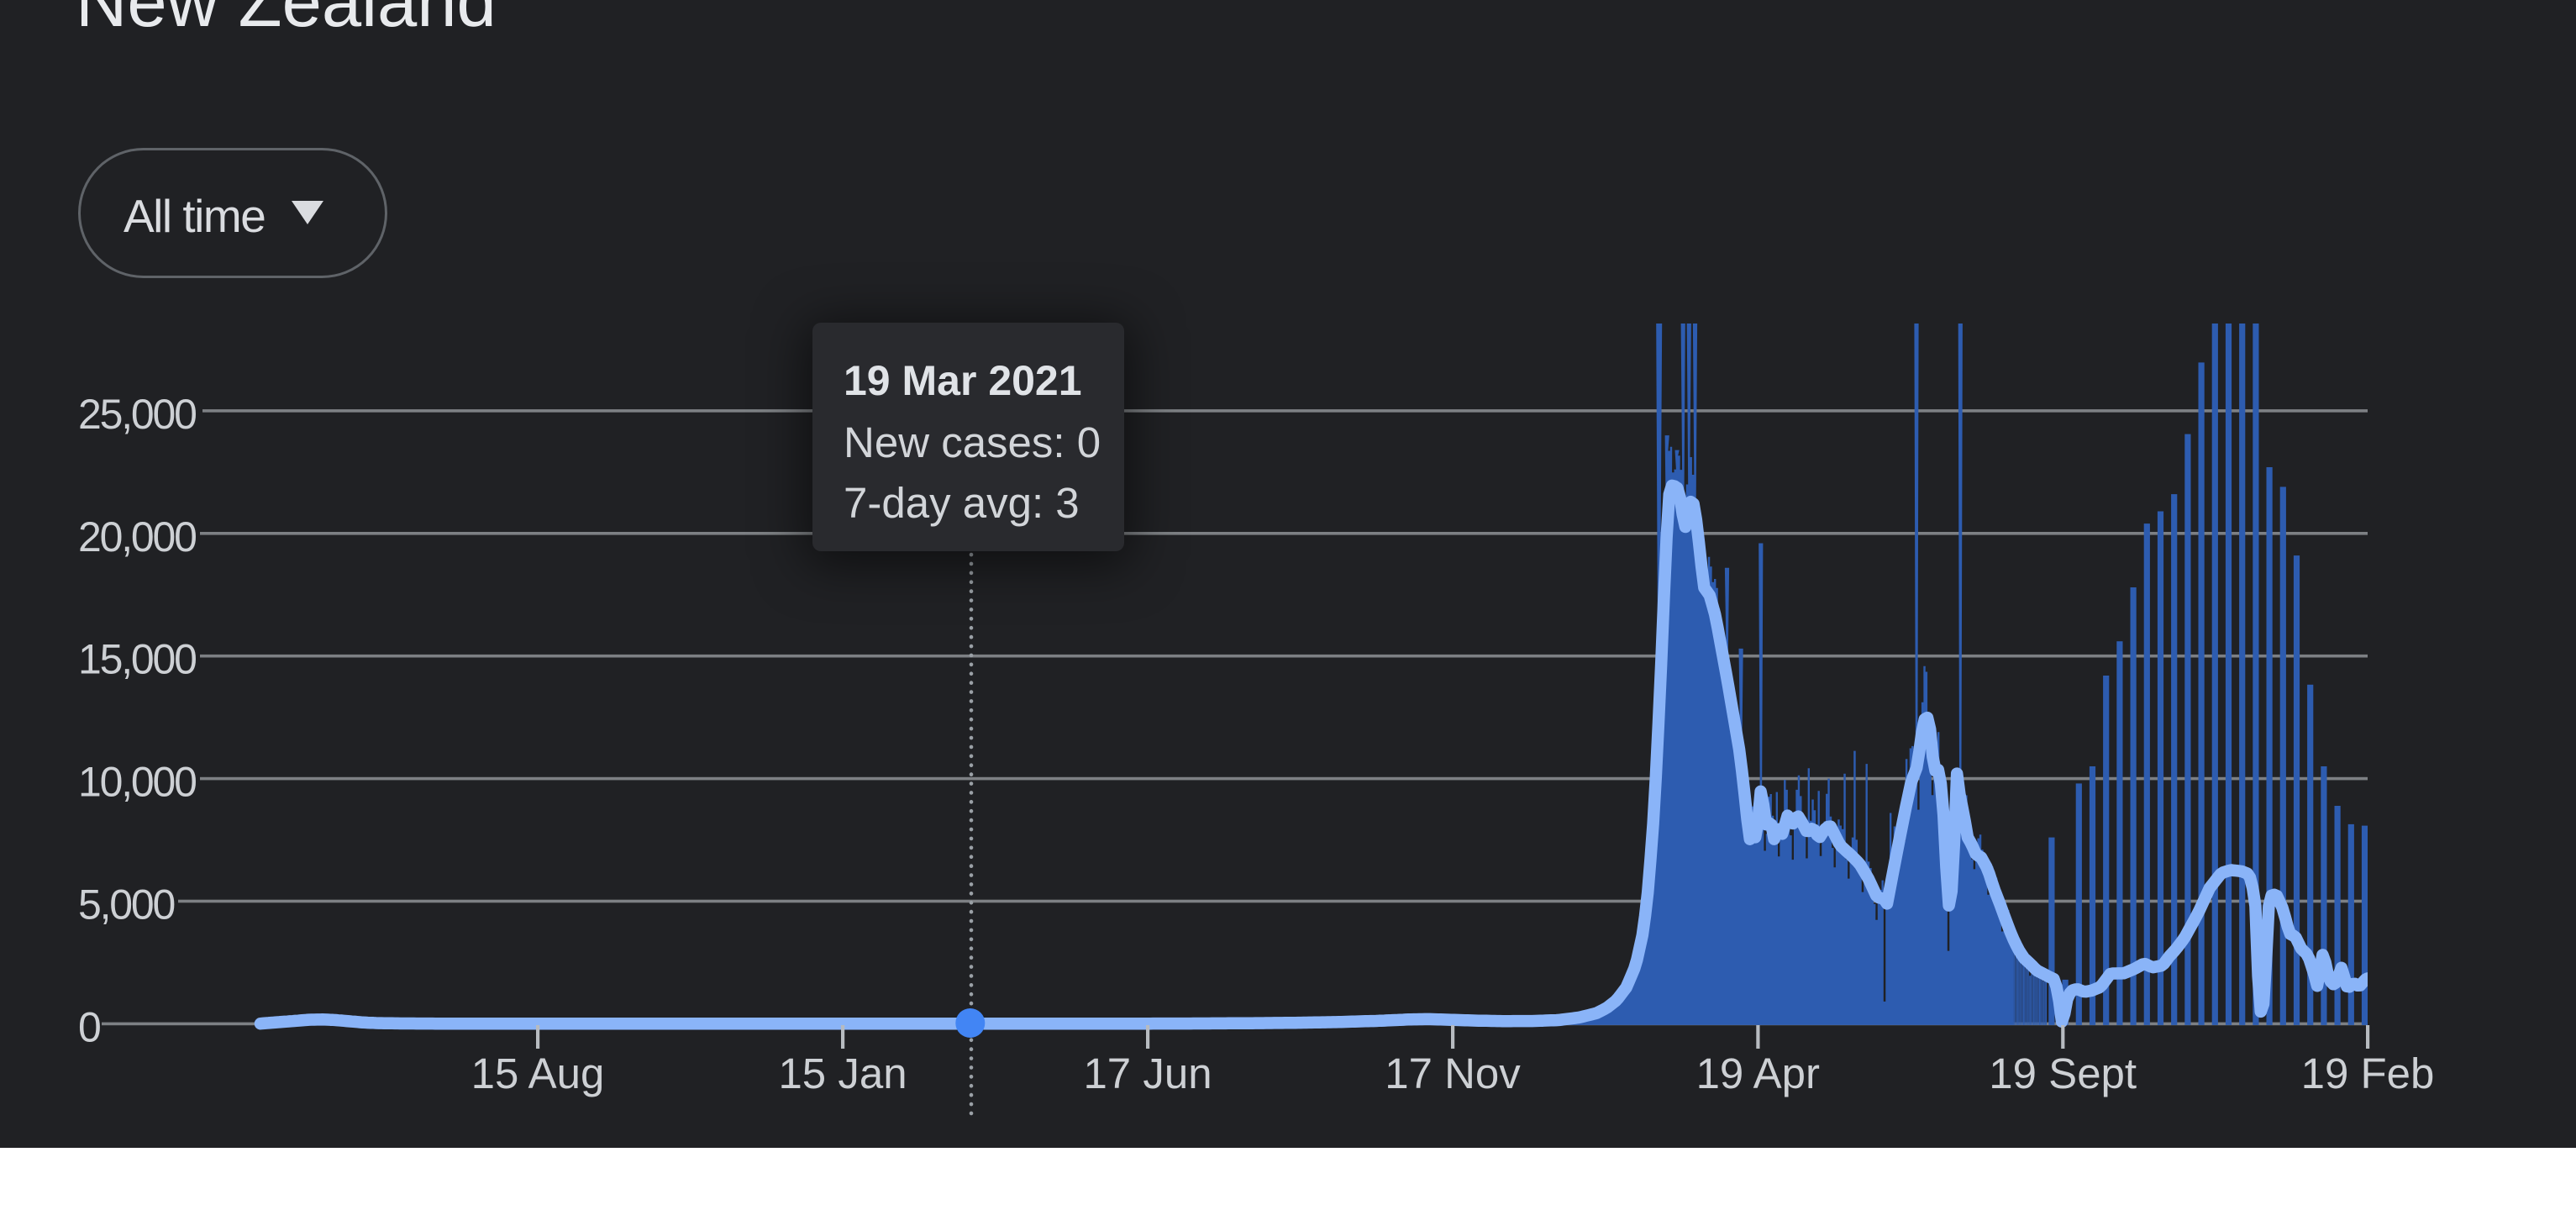  Describe the element at coordinates (89, 1026) in the screenshot. I see `svg-text: 0` at that location.